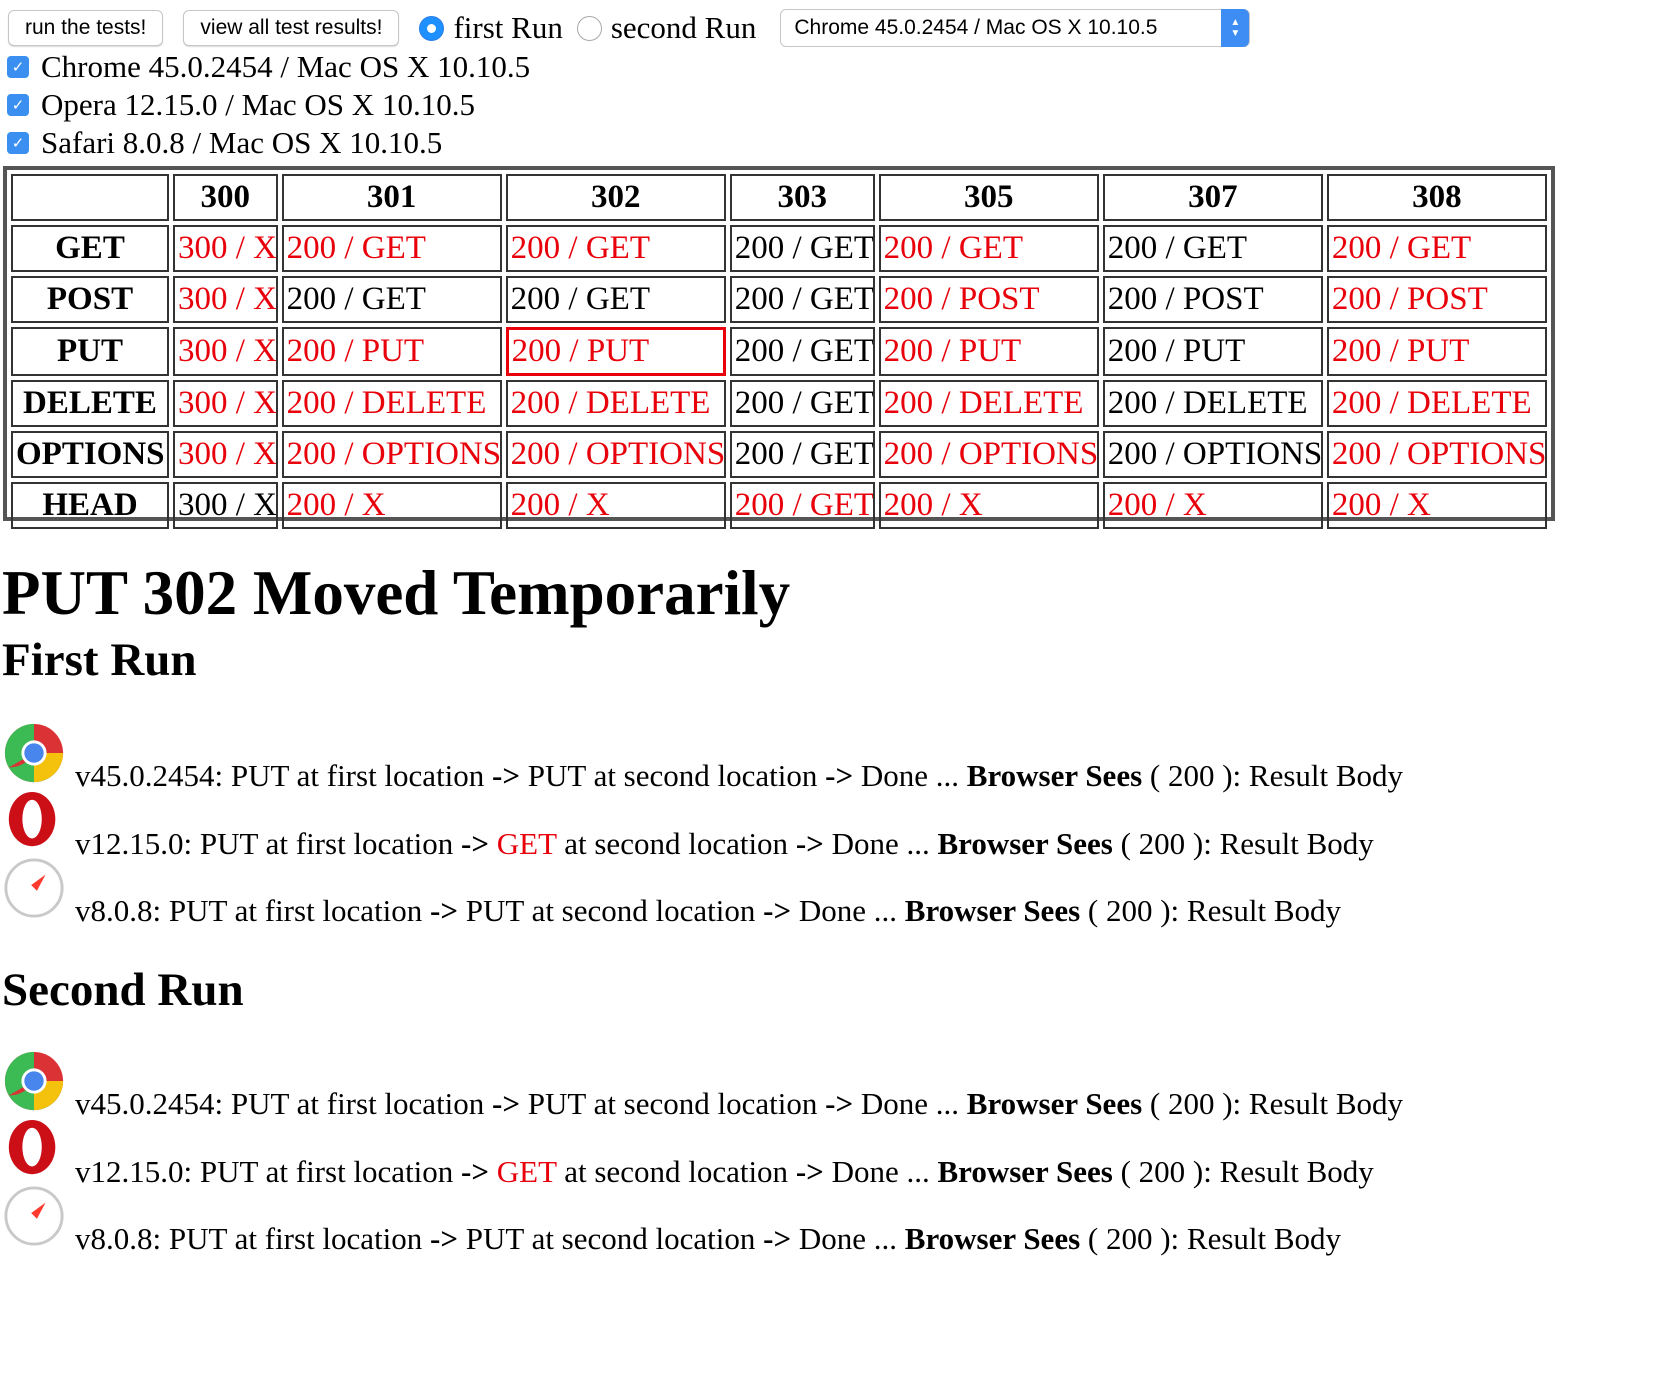 This screenshot has width=1676, height=1394. What do you see at coordinates (1235, 28) in the screenshot?
I see `select-arrows-icon: ▲ ▼` at bounding box center [1235, 28].